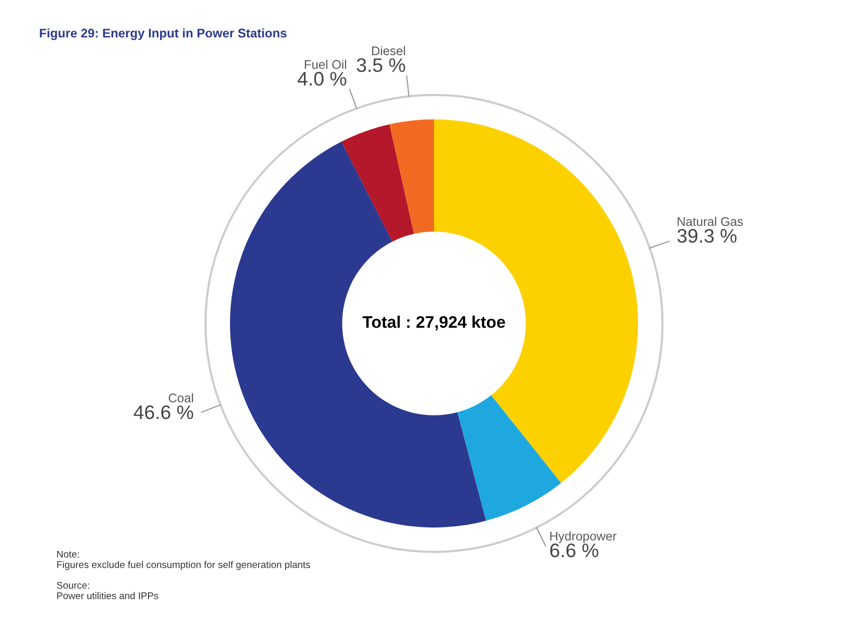 This screenshot has width=868, height=622. Describe the element at coordinates (707, 235) in the screenshot. I see `data-label: 39.3 %` at that location.